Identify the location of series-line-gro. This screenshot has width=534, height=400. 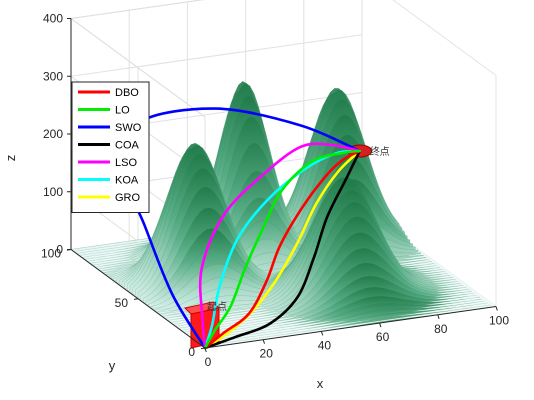
(282, 249).